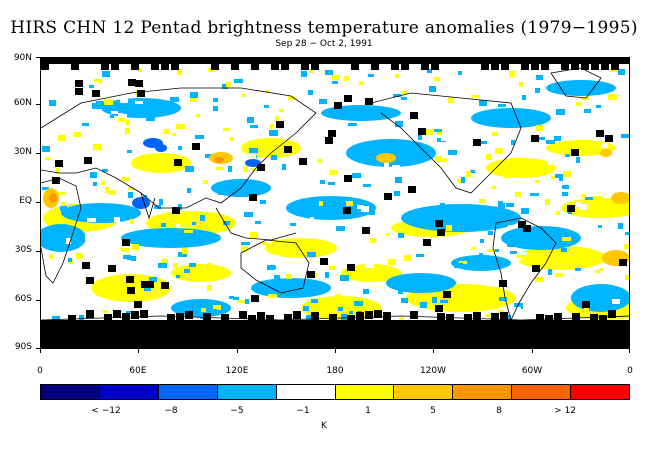 Image resolution: width=648 pixels, height=468 pixels. I want to click on lon-label-60e: 60E, so click(138, 371).